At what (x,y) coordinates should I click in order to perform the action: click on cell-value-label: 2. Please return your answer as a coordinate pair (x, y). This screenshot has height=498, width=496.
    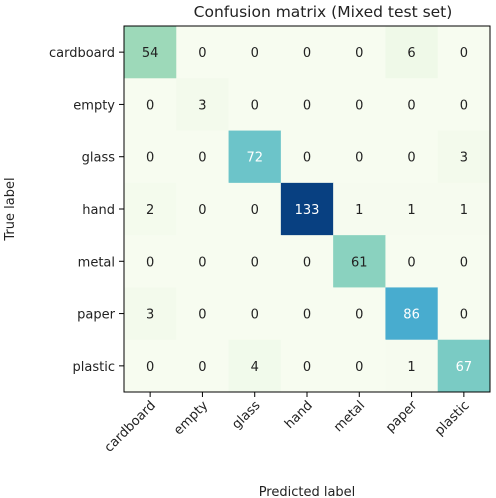
    Looking at the image, I should click on (150, 210).